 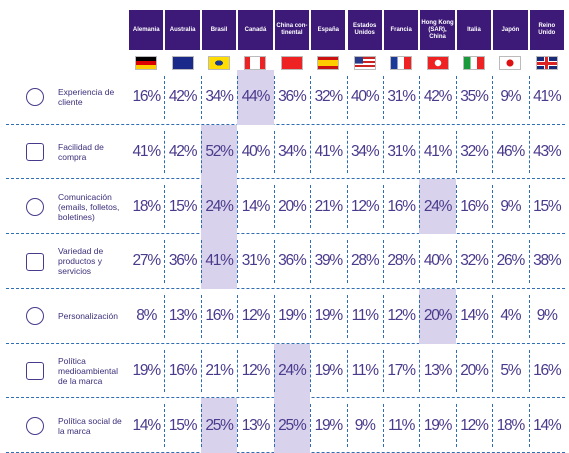 I want to click on cell-value: 4%, so click(x=510, y=316).